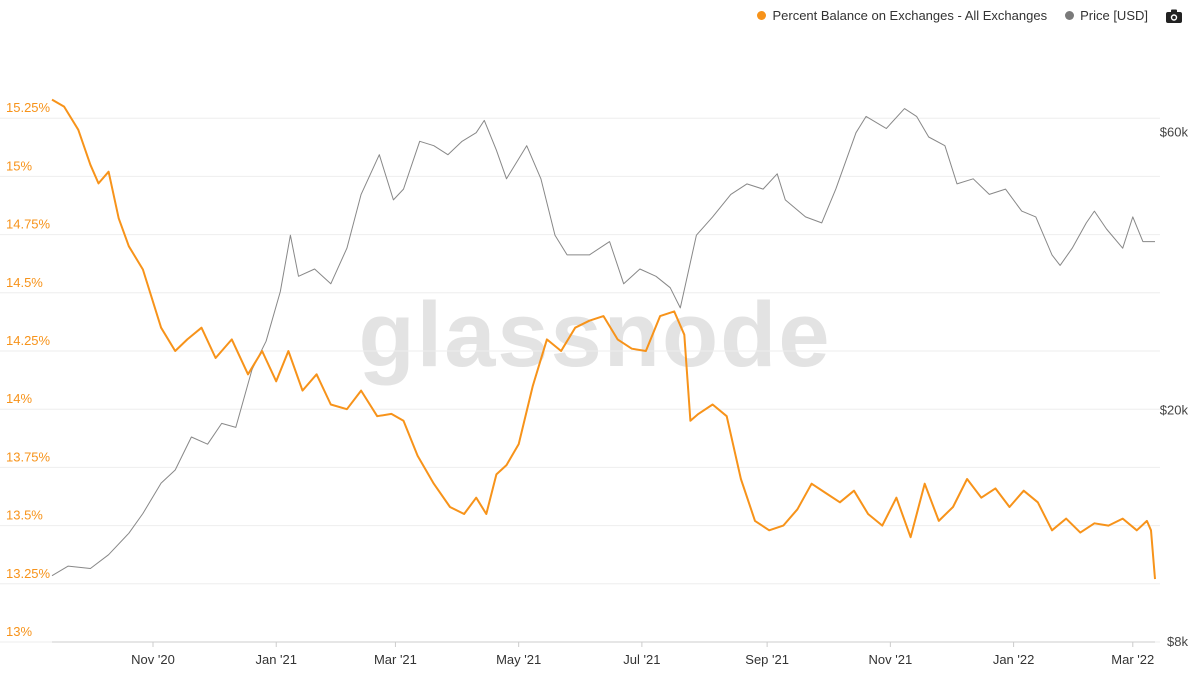  I want to click on y-left-tick-label: 14.75%, so click(28, 224).